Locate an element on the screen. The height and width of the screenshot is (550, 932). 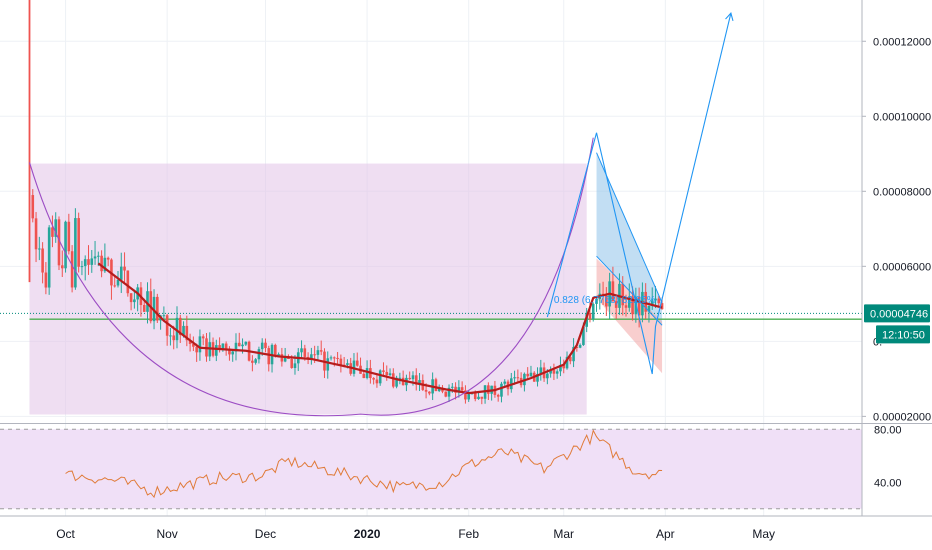
last-price-badge is located at coordinates (897, 313).